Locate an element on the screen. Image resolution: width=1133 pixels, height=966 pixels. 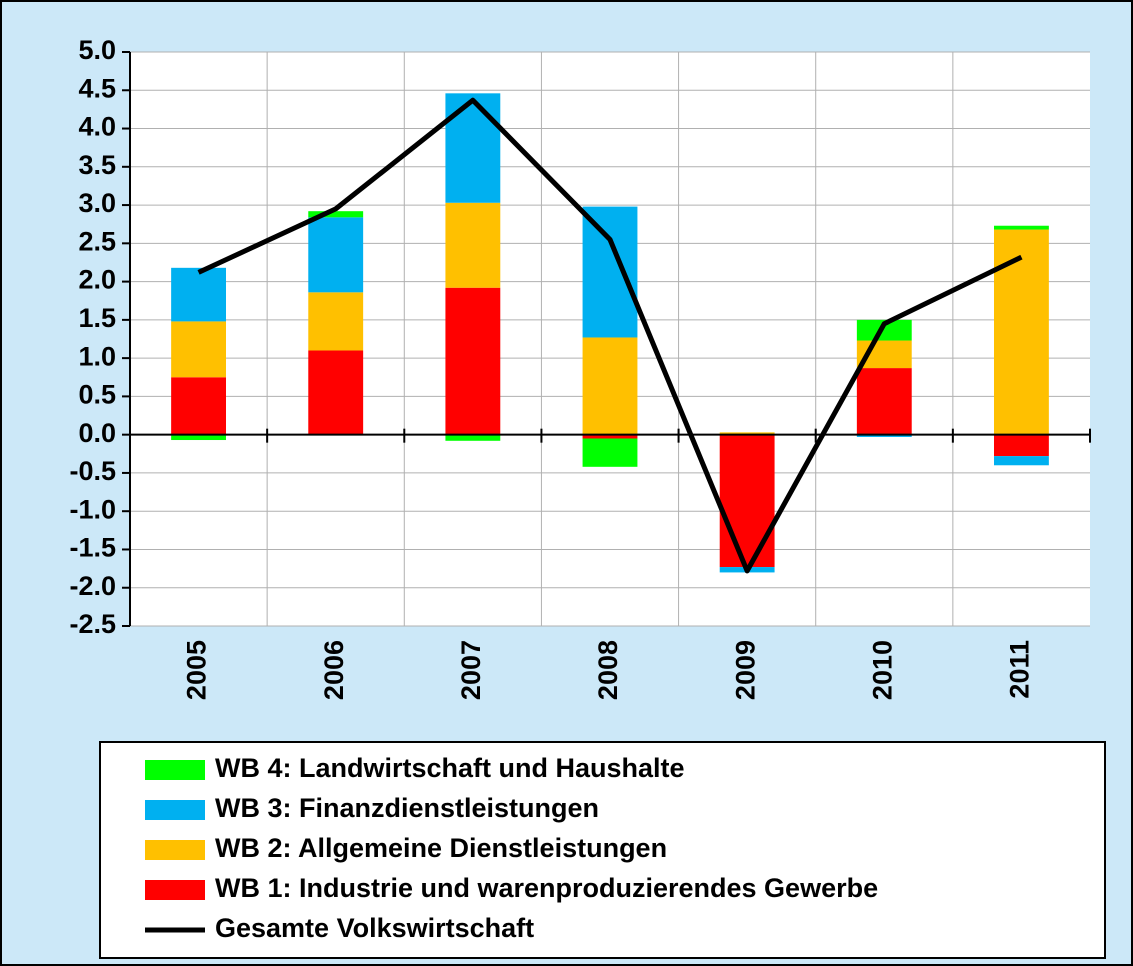
y-tick-label: 1.5 is located at coordinates (97, 318).